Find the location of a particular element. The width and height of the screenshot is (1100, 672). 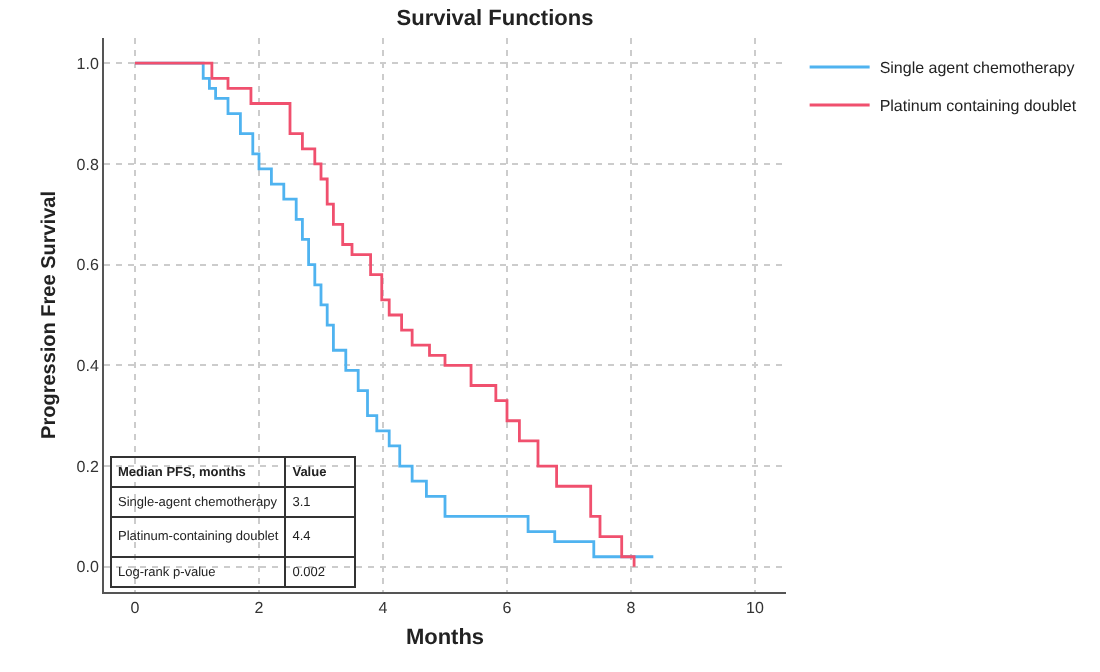

y-axis-title: Progression Free Survival is located at coordinates (49, 314).